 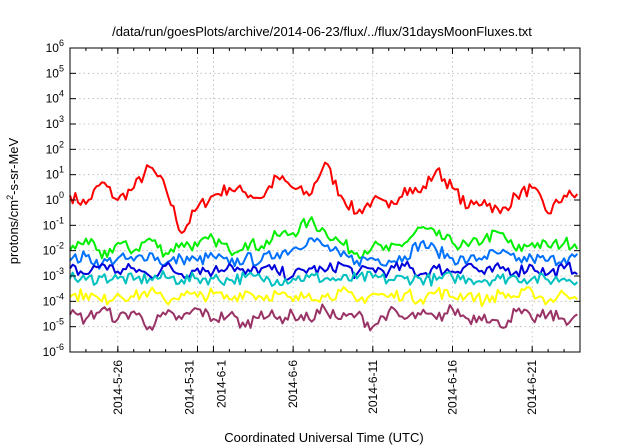 I want to click on x-tick-label: 2014-5-26, so click(x=118, y=387).